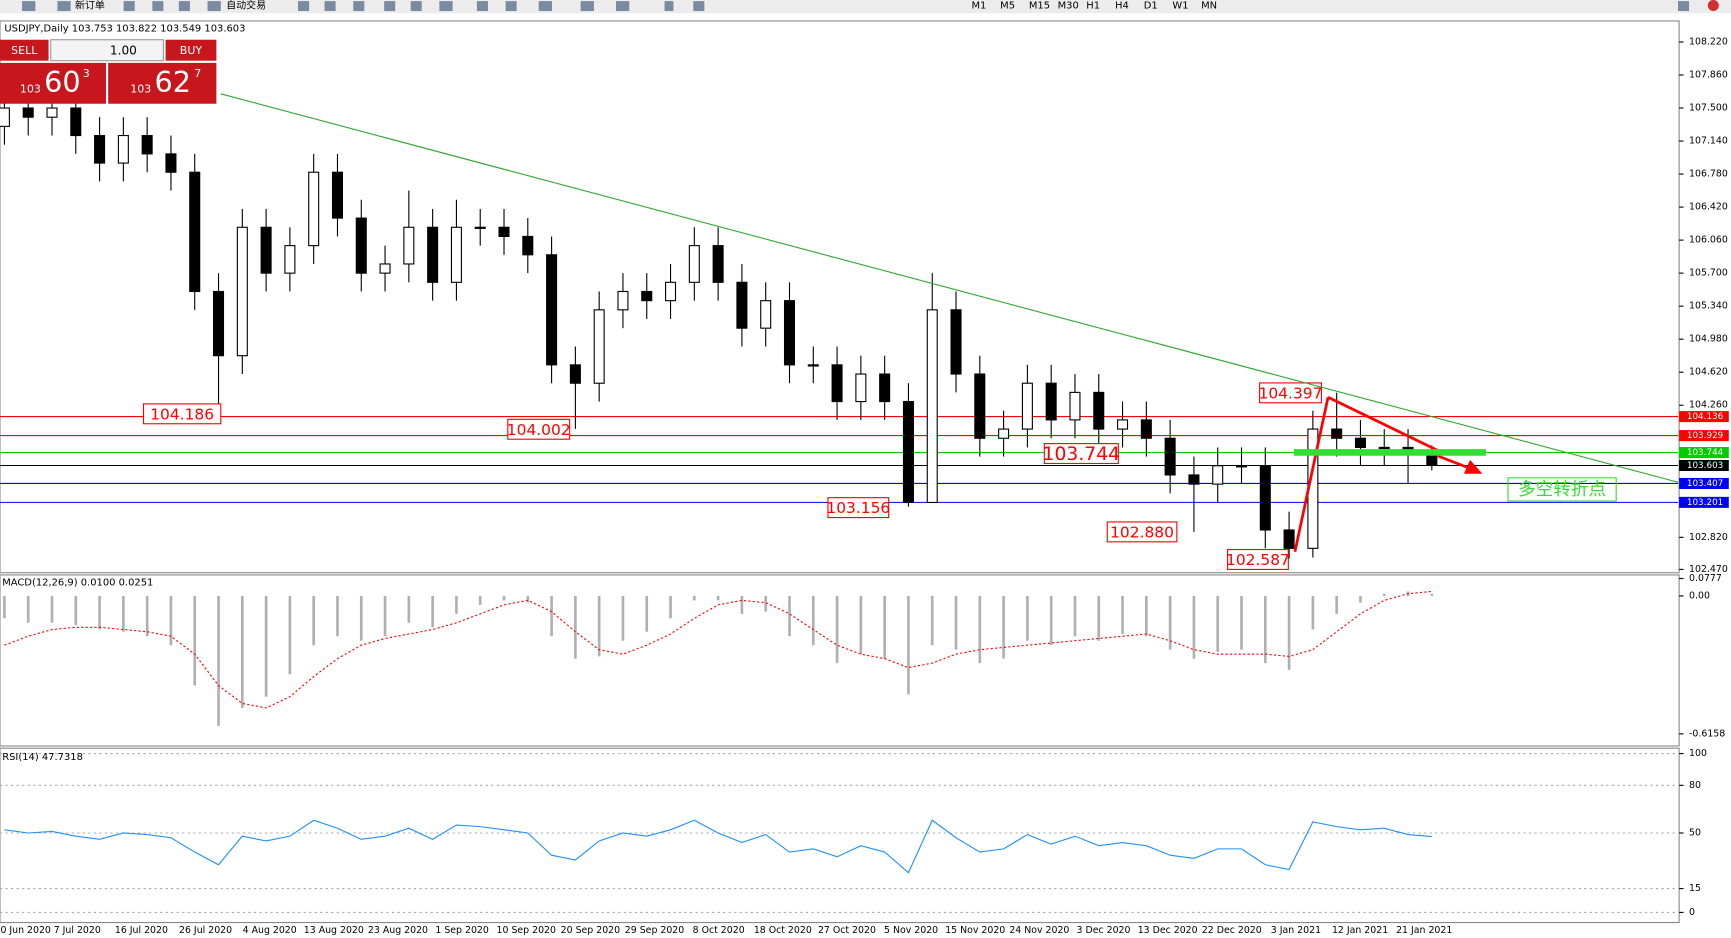 The image size is (1731, 938). Describe the element at coordinates (1562, 489) in the screenshot. I see `note-box` at that location.